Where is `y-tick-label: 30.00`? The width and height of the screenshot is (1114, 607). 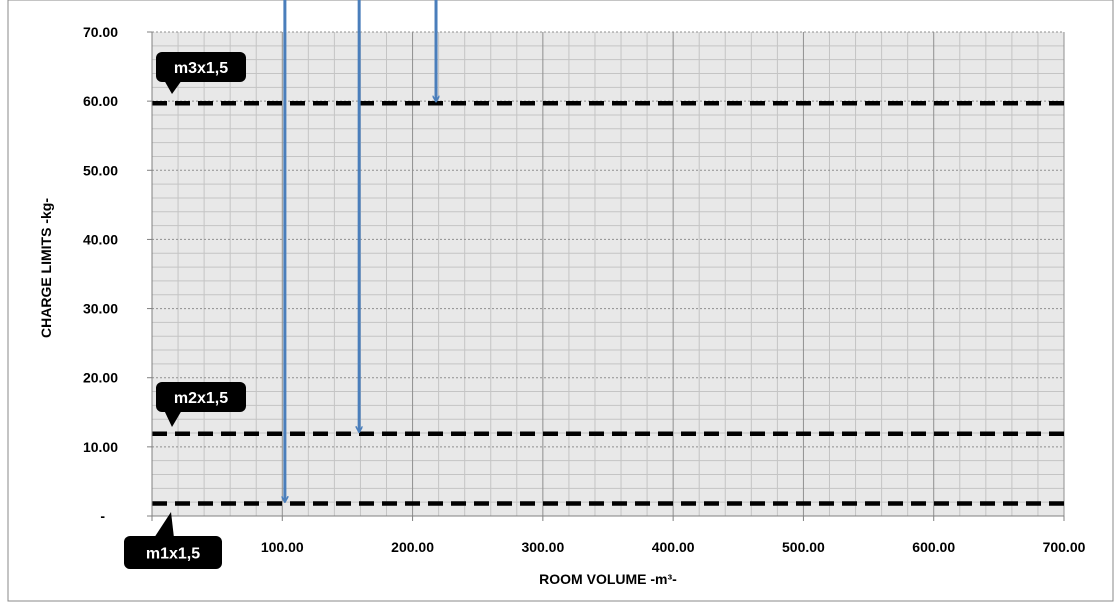 y-tick-label: 30.00 is located at coordinates (100, 309).